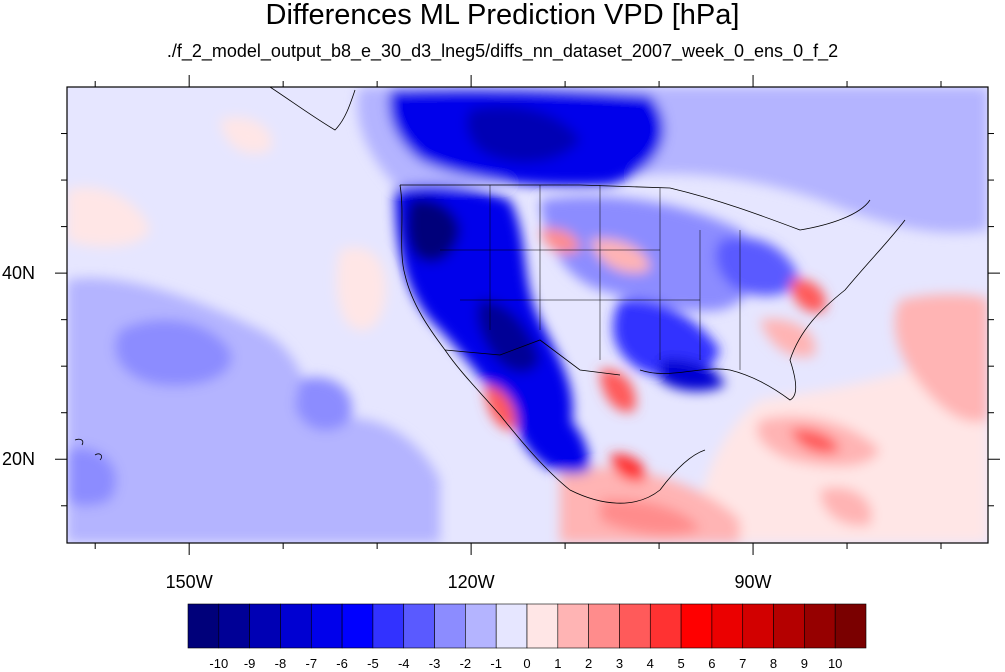 Image resolution: width=1005 pixels, height=672 pixels. I want to click on colorbar-label: -2, so click(466, 663).